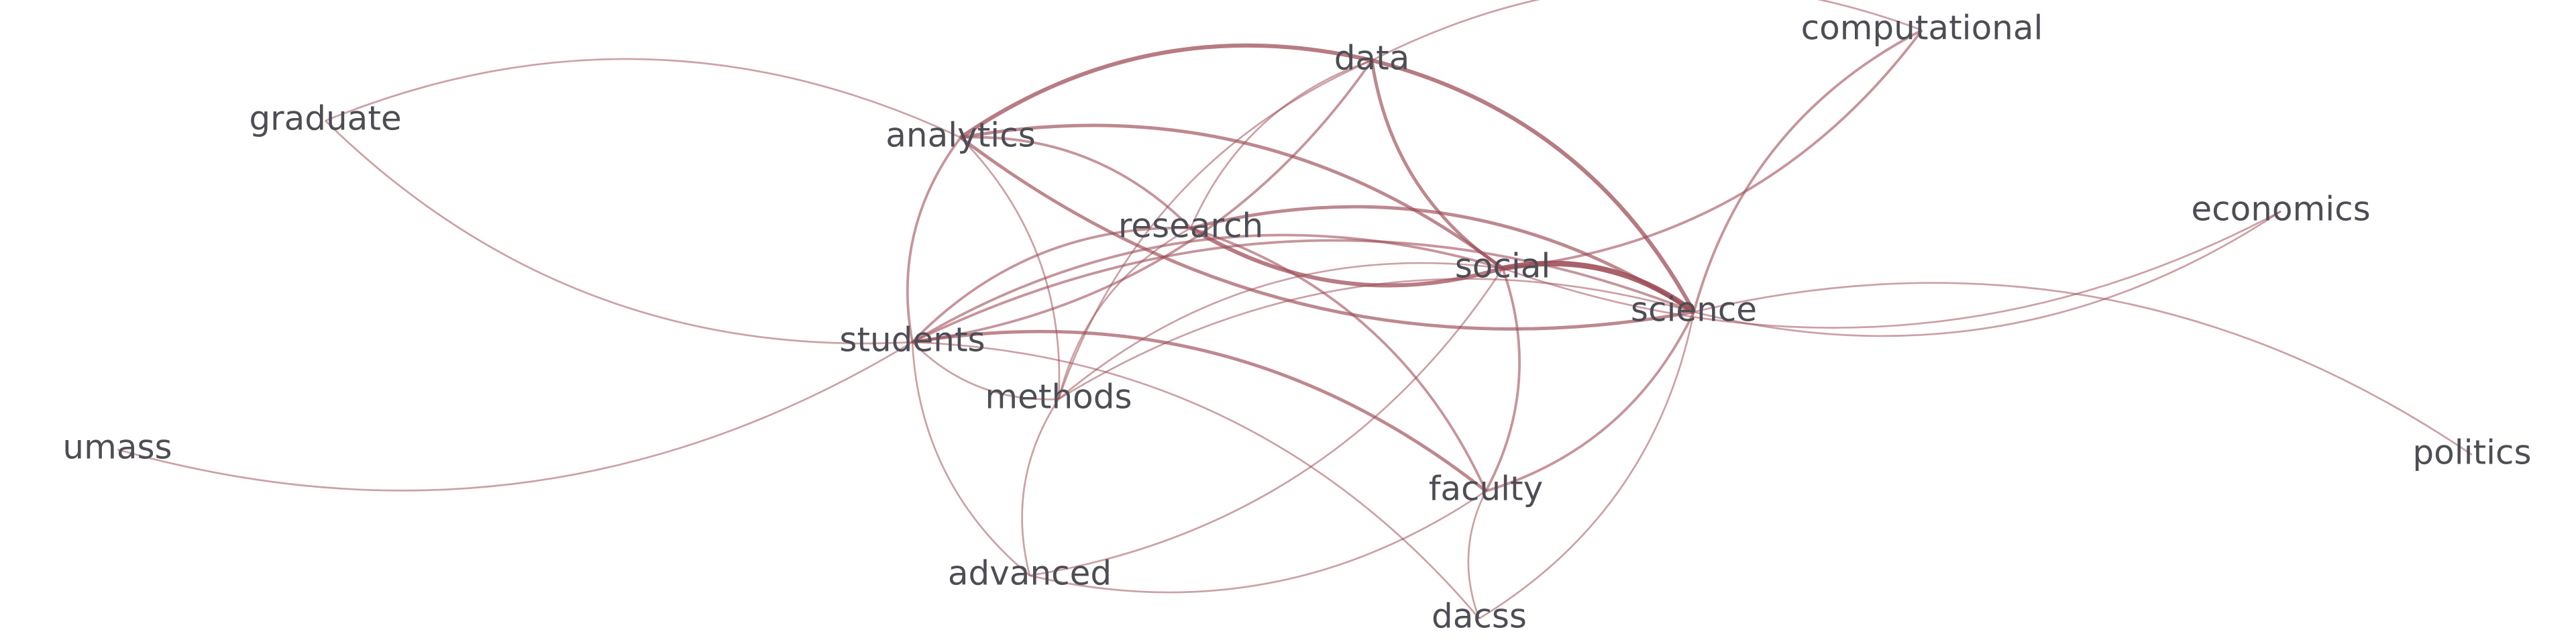 This screenshot has width=2576, height=644. What do you see at coordinates (985, 370) in the screenshot?
I see `edge-students-methods` at bounding box center [985, 370].